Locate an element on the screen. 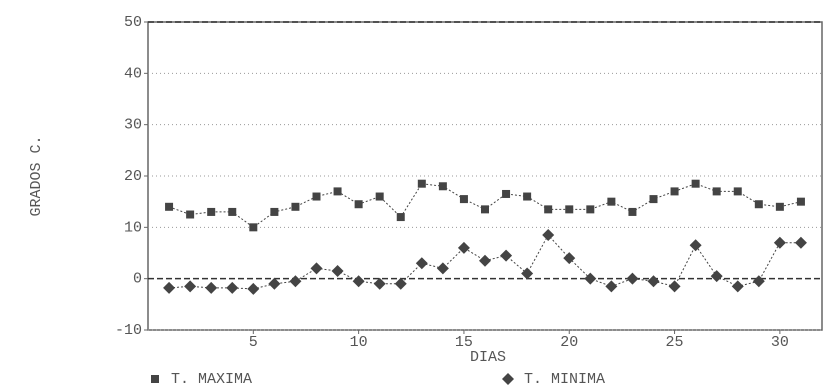 This screenshot has width=826, height=389. y-tick-label: 50 is located at coordinates (133, 22).